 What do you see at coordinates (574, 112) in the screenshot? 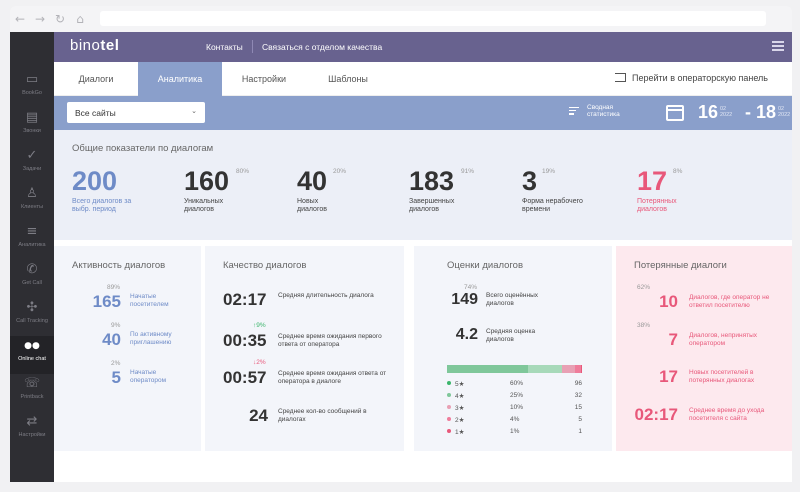
I see `list-icon` at bounding box center [574, 112].